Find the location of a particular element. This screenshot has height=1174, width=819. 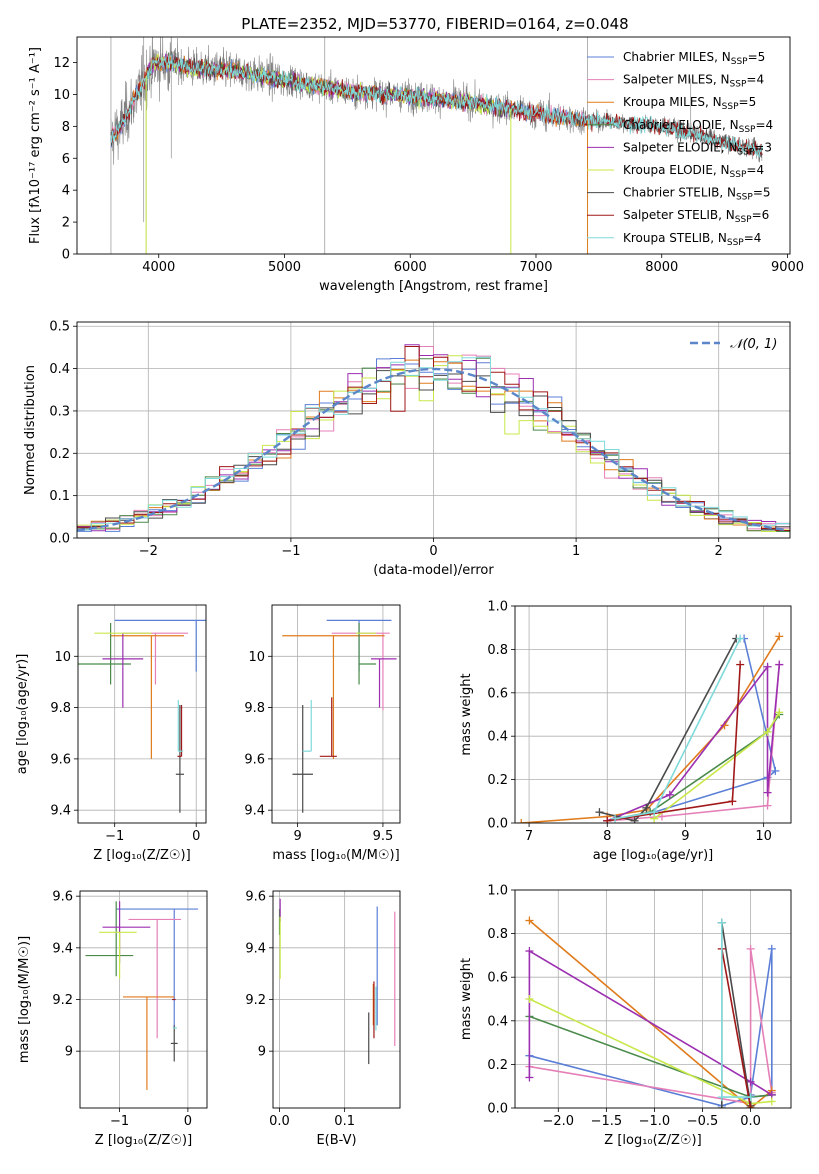

point-chabrier-miles is located at coordinates (157, 968).